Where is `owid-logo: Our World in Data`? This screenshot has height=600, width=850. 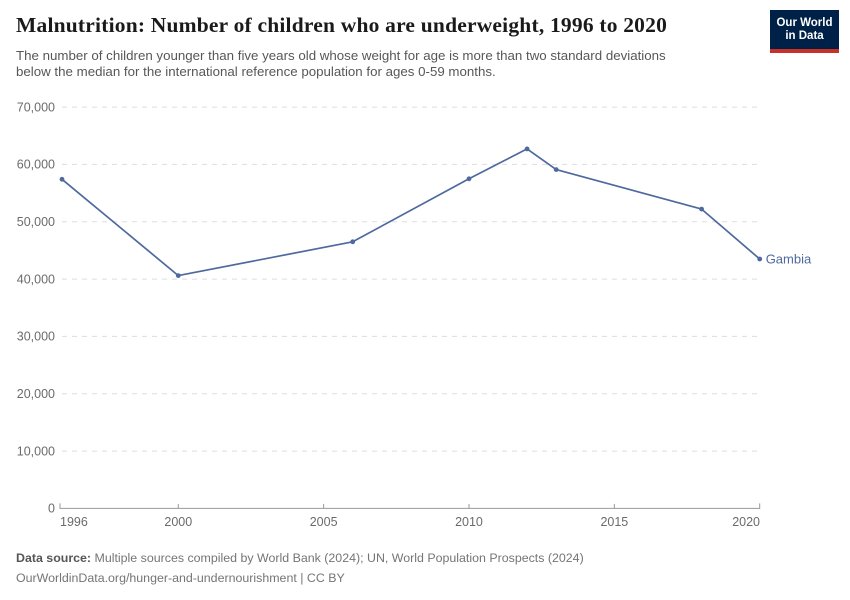
owid-logo: Our World in Data is located at coordinates (804, 31).